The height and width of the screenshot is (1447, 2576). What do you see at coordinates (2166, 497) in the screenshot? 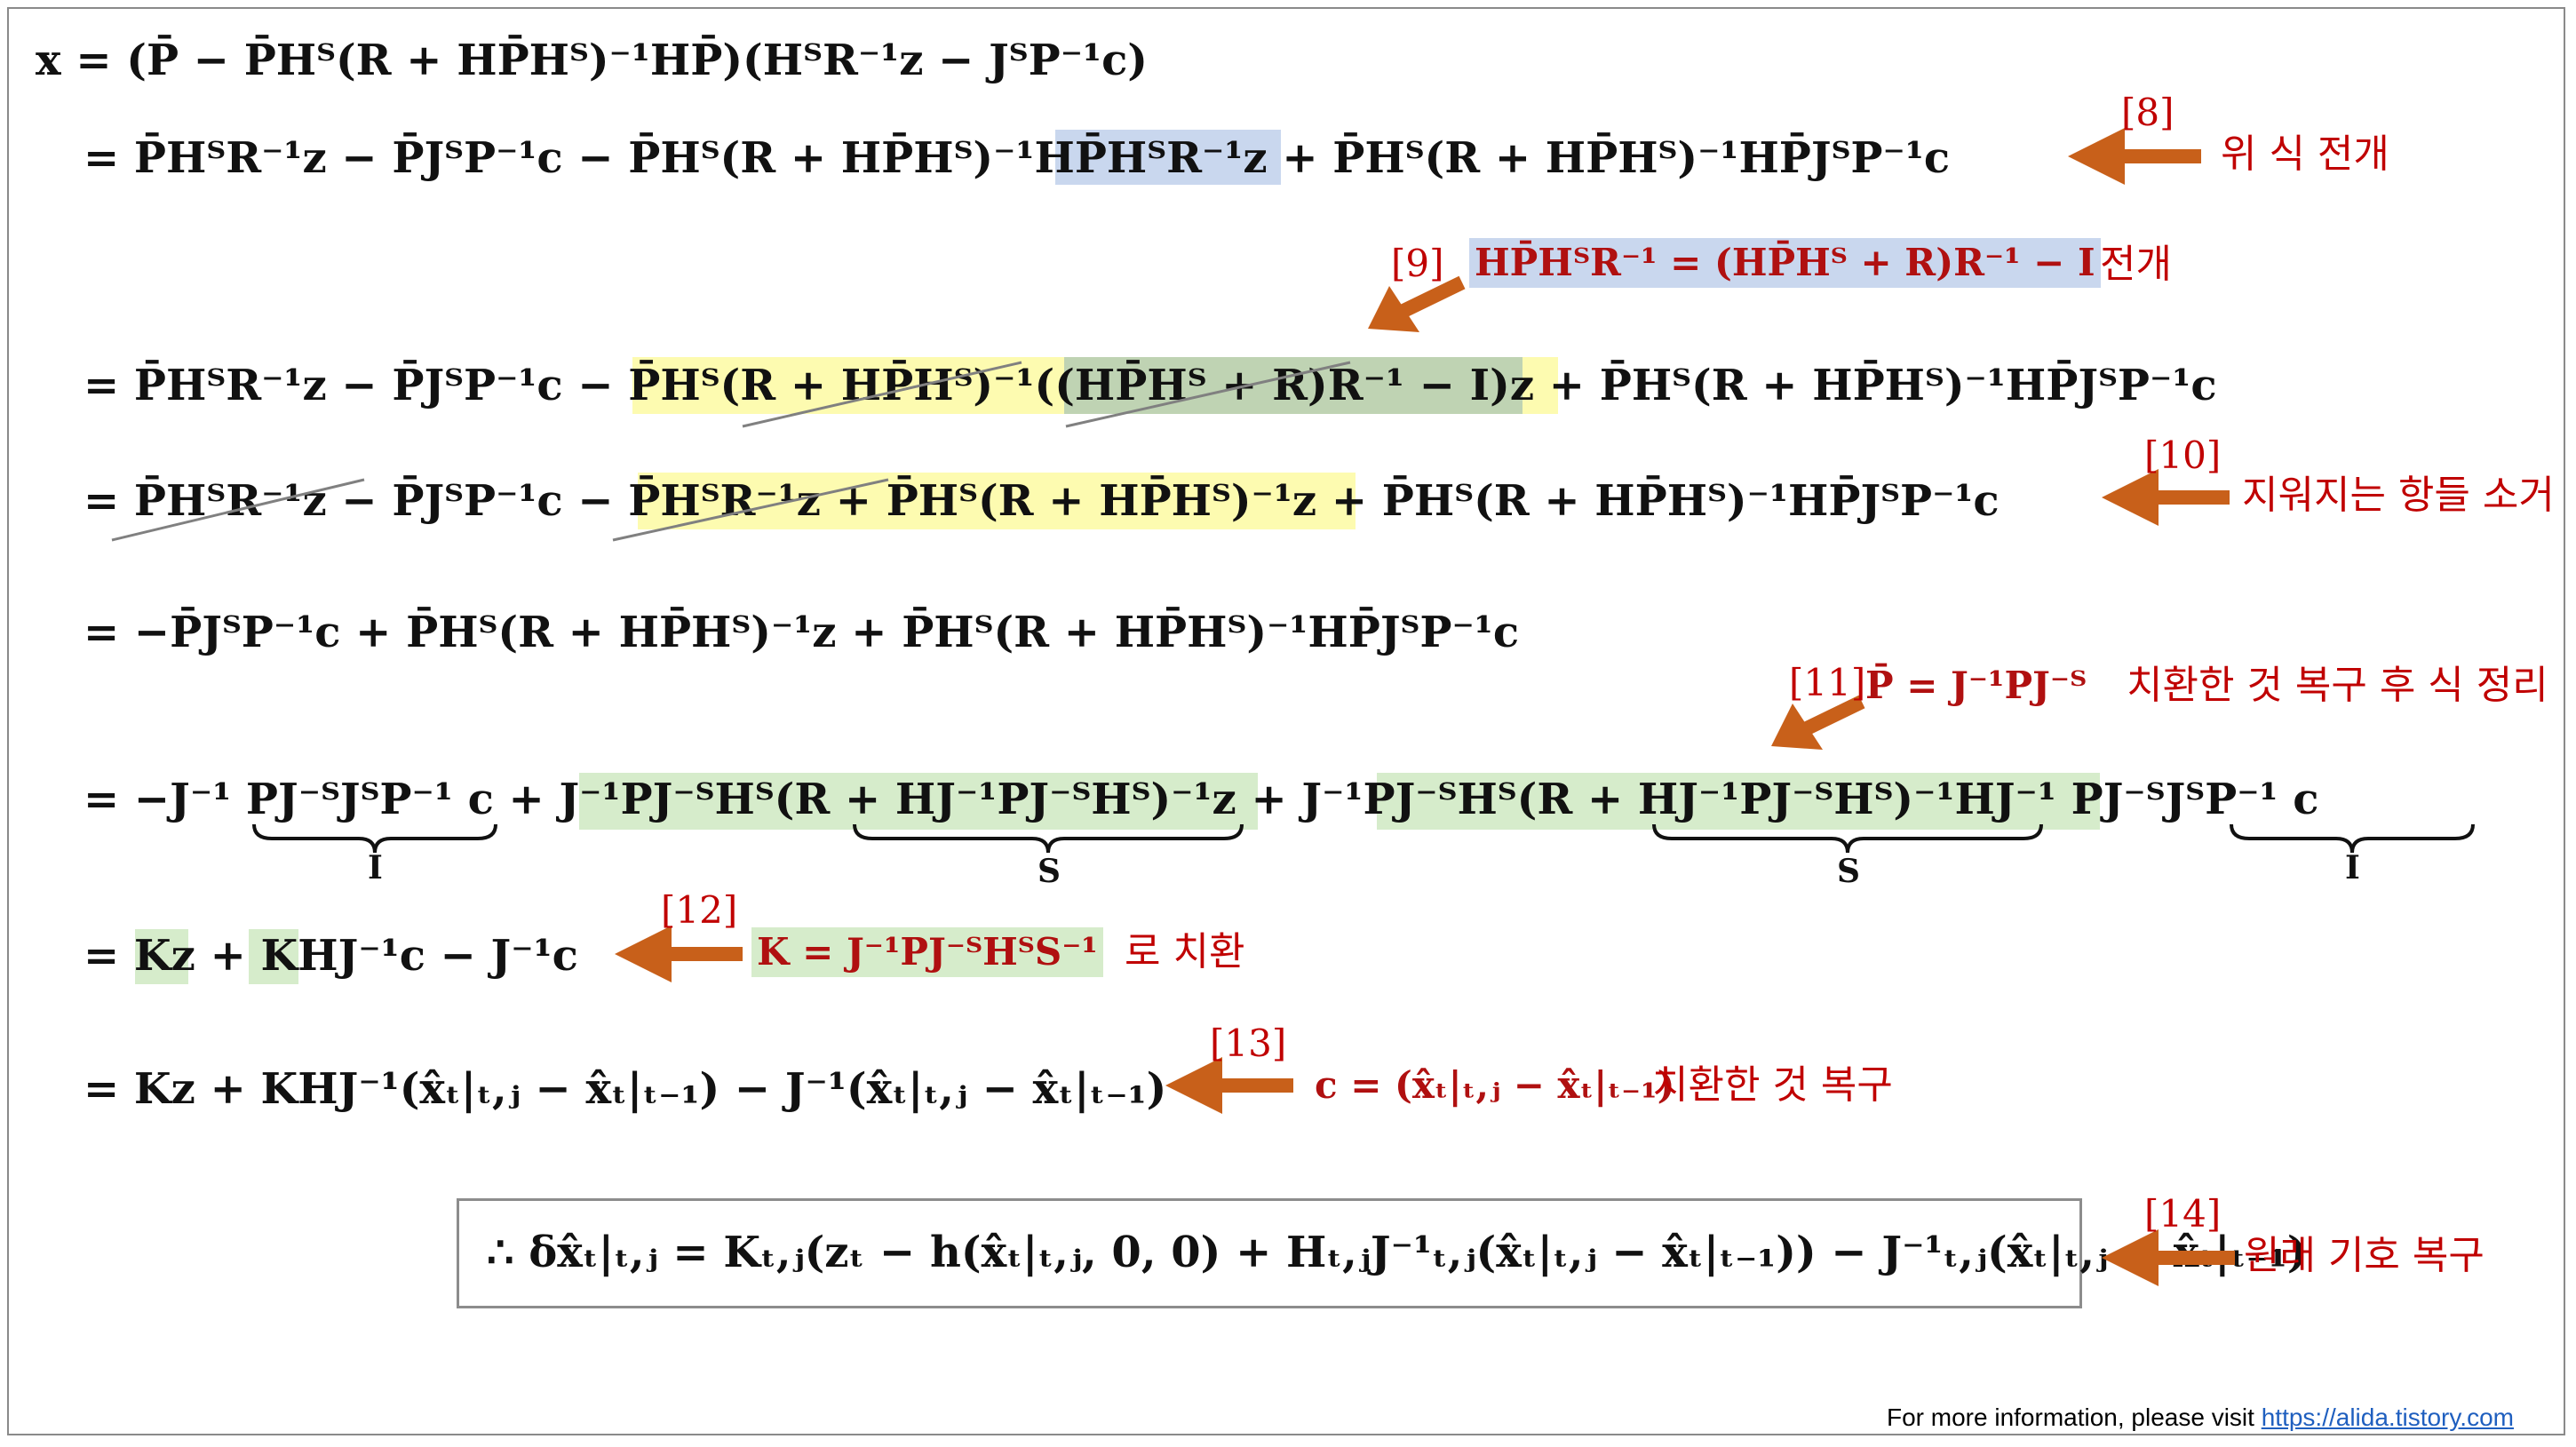
I see `arrow-10-icon` at bounding box center [2166, 497].